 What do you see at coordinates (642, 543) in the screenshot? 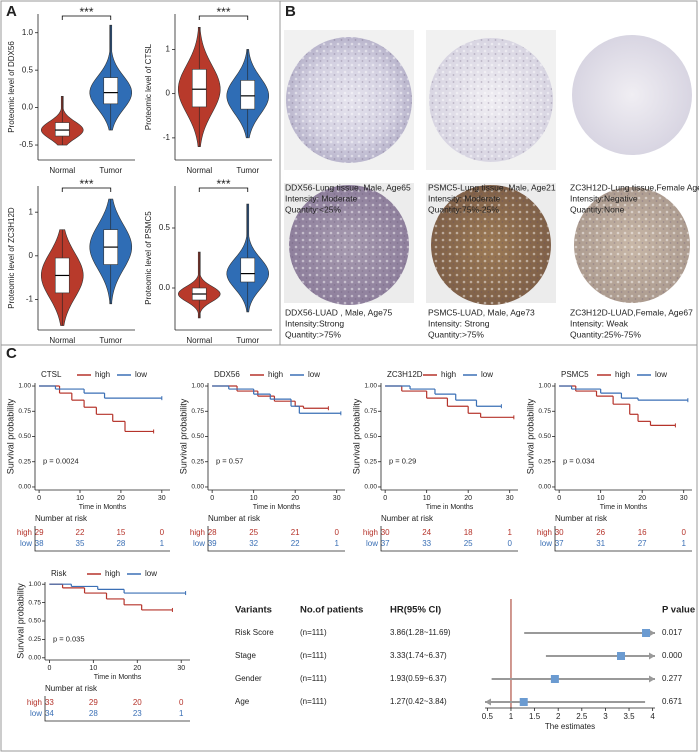
I see `risk-count: 27` at bounding box center [642, 543].